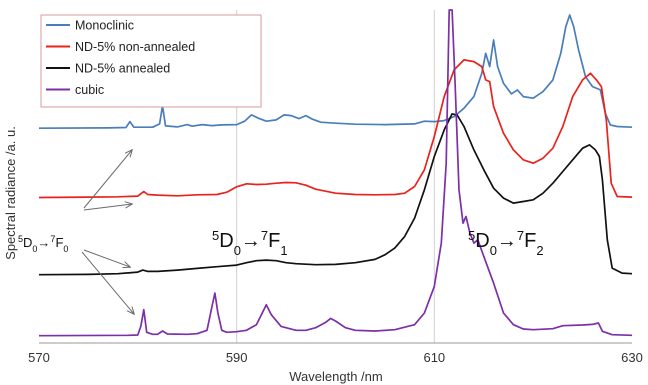 The image size is (648, 385). What do you see at coordinates (104, 26) in the screenshot?
I see `legend-label-1: Monoclinic` at bounding box center [104, 26].